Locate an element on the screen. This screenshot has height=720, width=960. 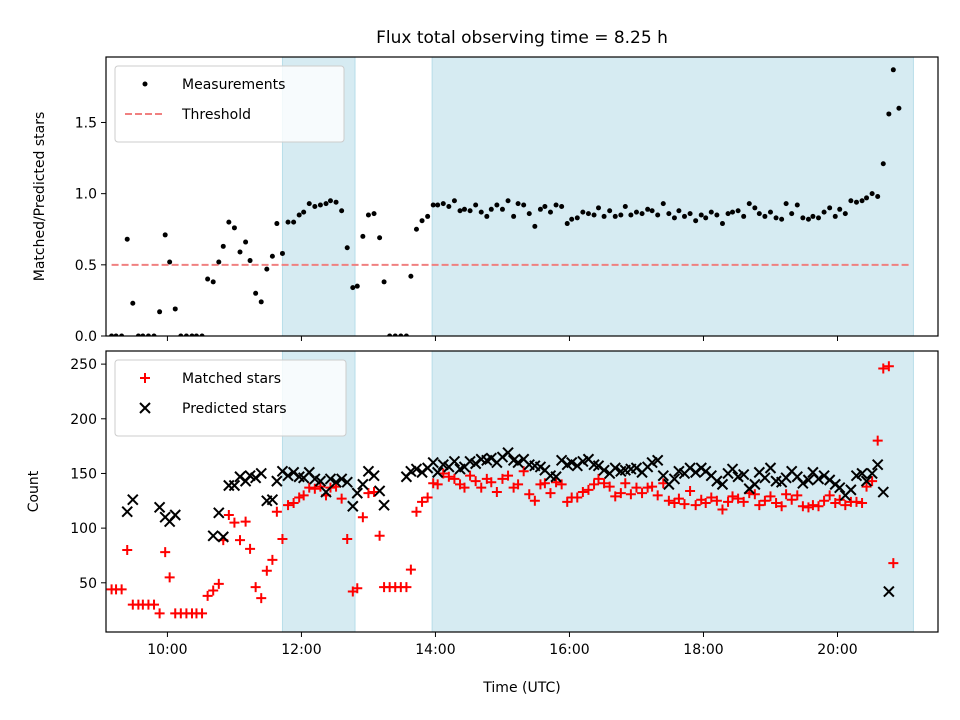
legend-label: Matched stars is located at coordinates (231, 379).